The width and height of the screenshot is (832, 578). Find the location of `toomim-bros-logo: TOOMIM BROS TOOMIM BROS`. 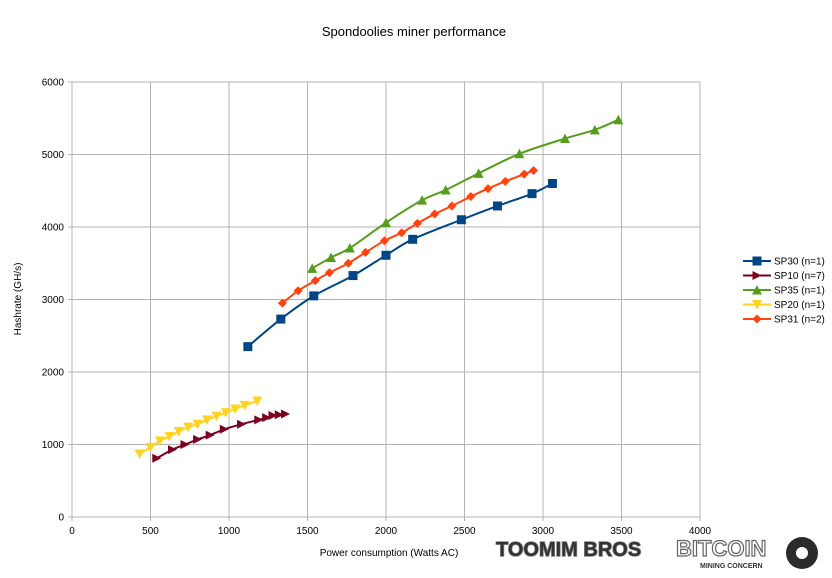

toomim-bros-logo: TOOMIM BROS TOOMIM BROS is located at coordinates (568, 549).